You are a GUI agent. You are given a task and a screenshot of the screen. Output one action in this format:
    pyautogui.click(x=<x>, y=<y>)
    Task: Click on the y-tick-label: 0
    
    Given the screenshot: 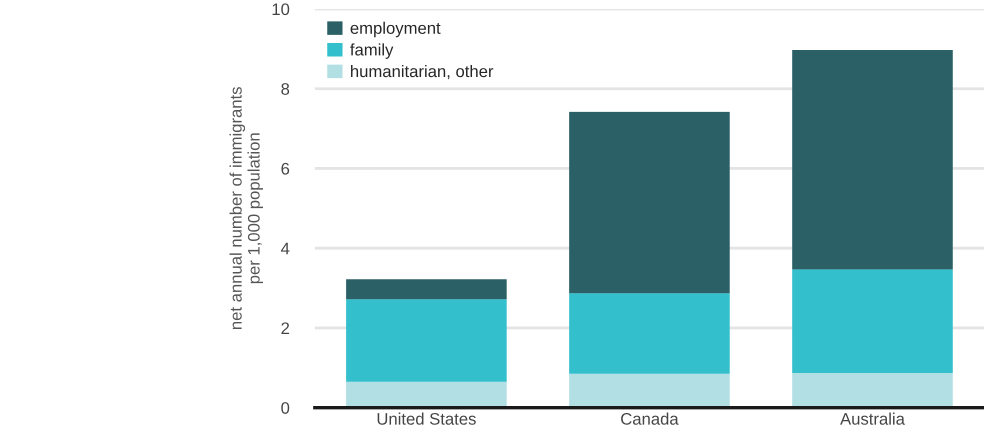 What is the action you would take?
    pyautogui.click(x=285, y=408)
    